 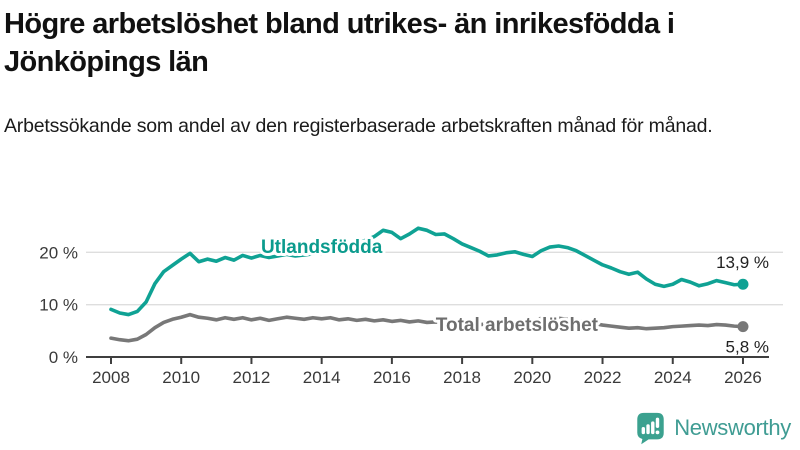 What do you see at coordinates (517, 325) in the screenshot?
I see `series-label: Total arbetslöshet` at bounding box center [517, 325].